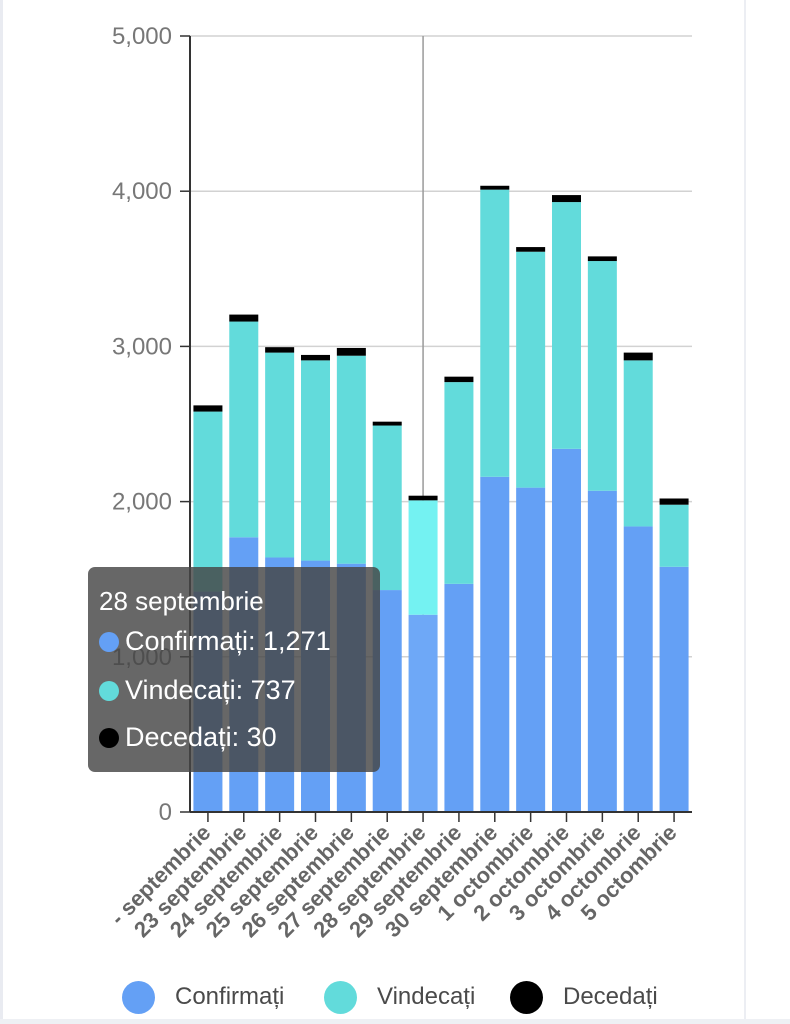 This screenshot has width=790, height=1024. Describe the element at coordinates (340, 997) in the screenshot. I see `legend-dot-vindecati` at that location.